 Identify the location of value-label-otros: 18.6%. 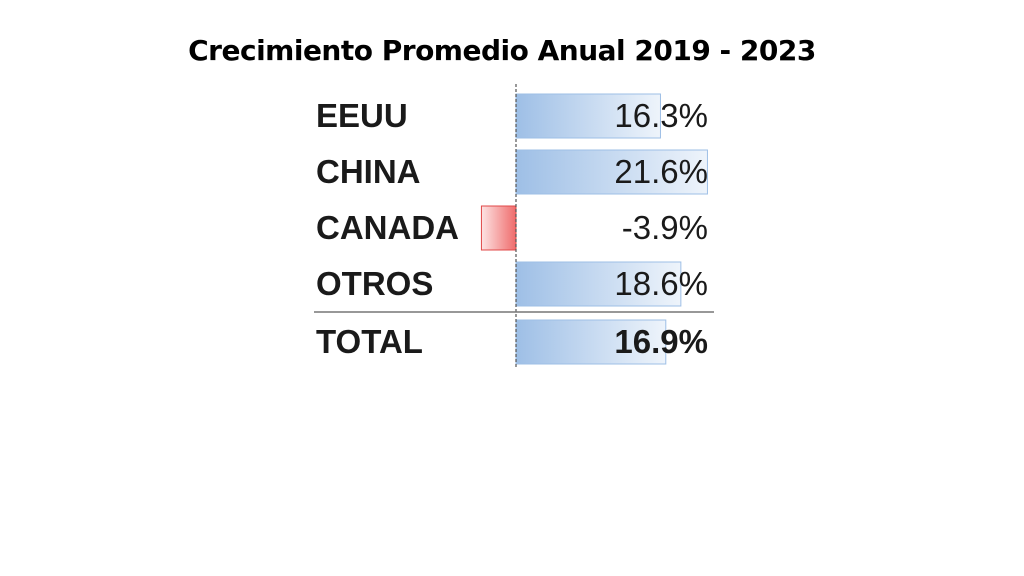
(661, 283).